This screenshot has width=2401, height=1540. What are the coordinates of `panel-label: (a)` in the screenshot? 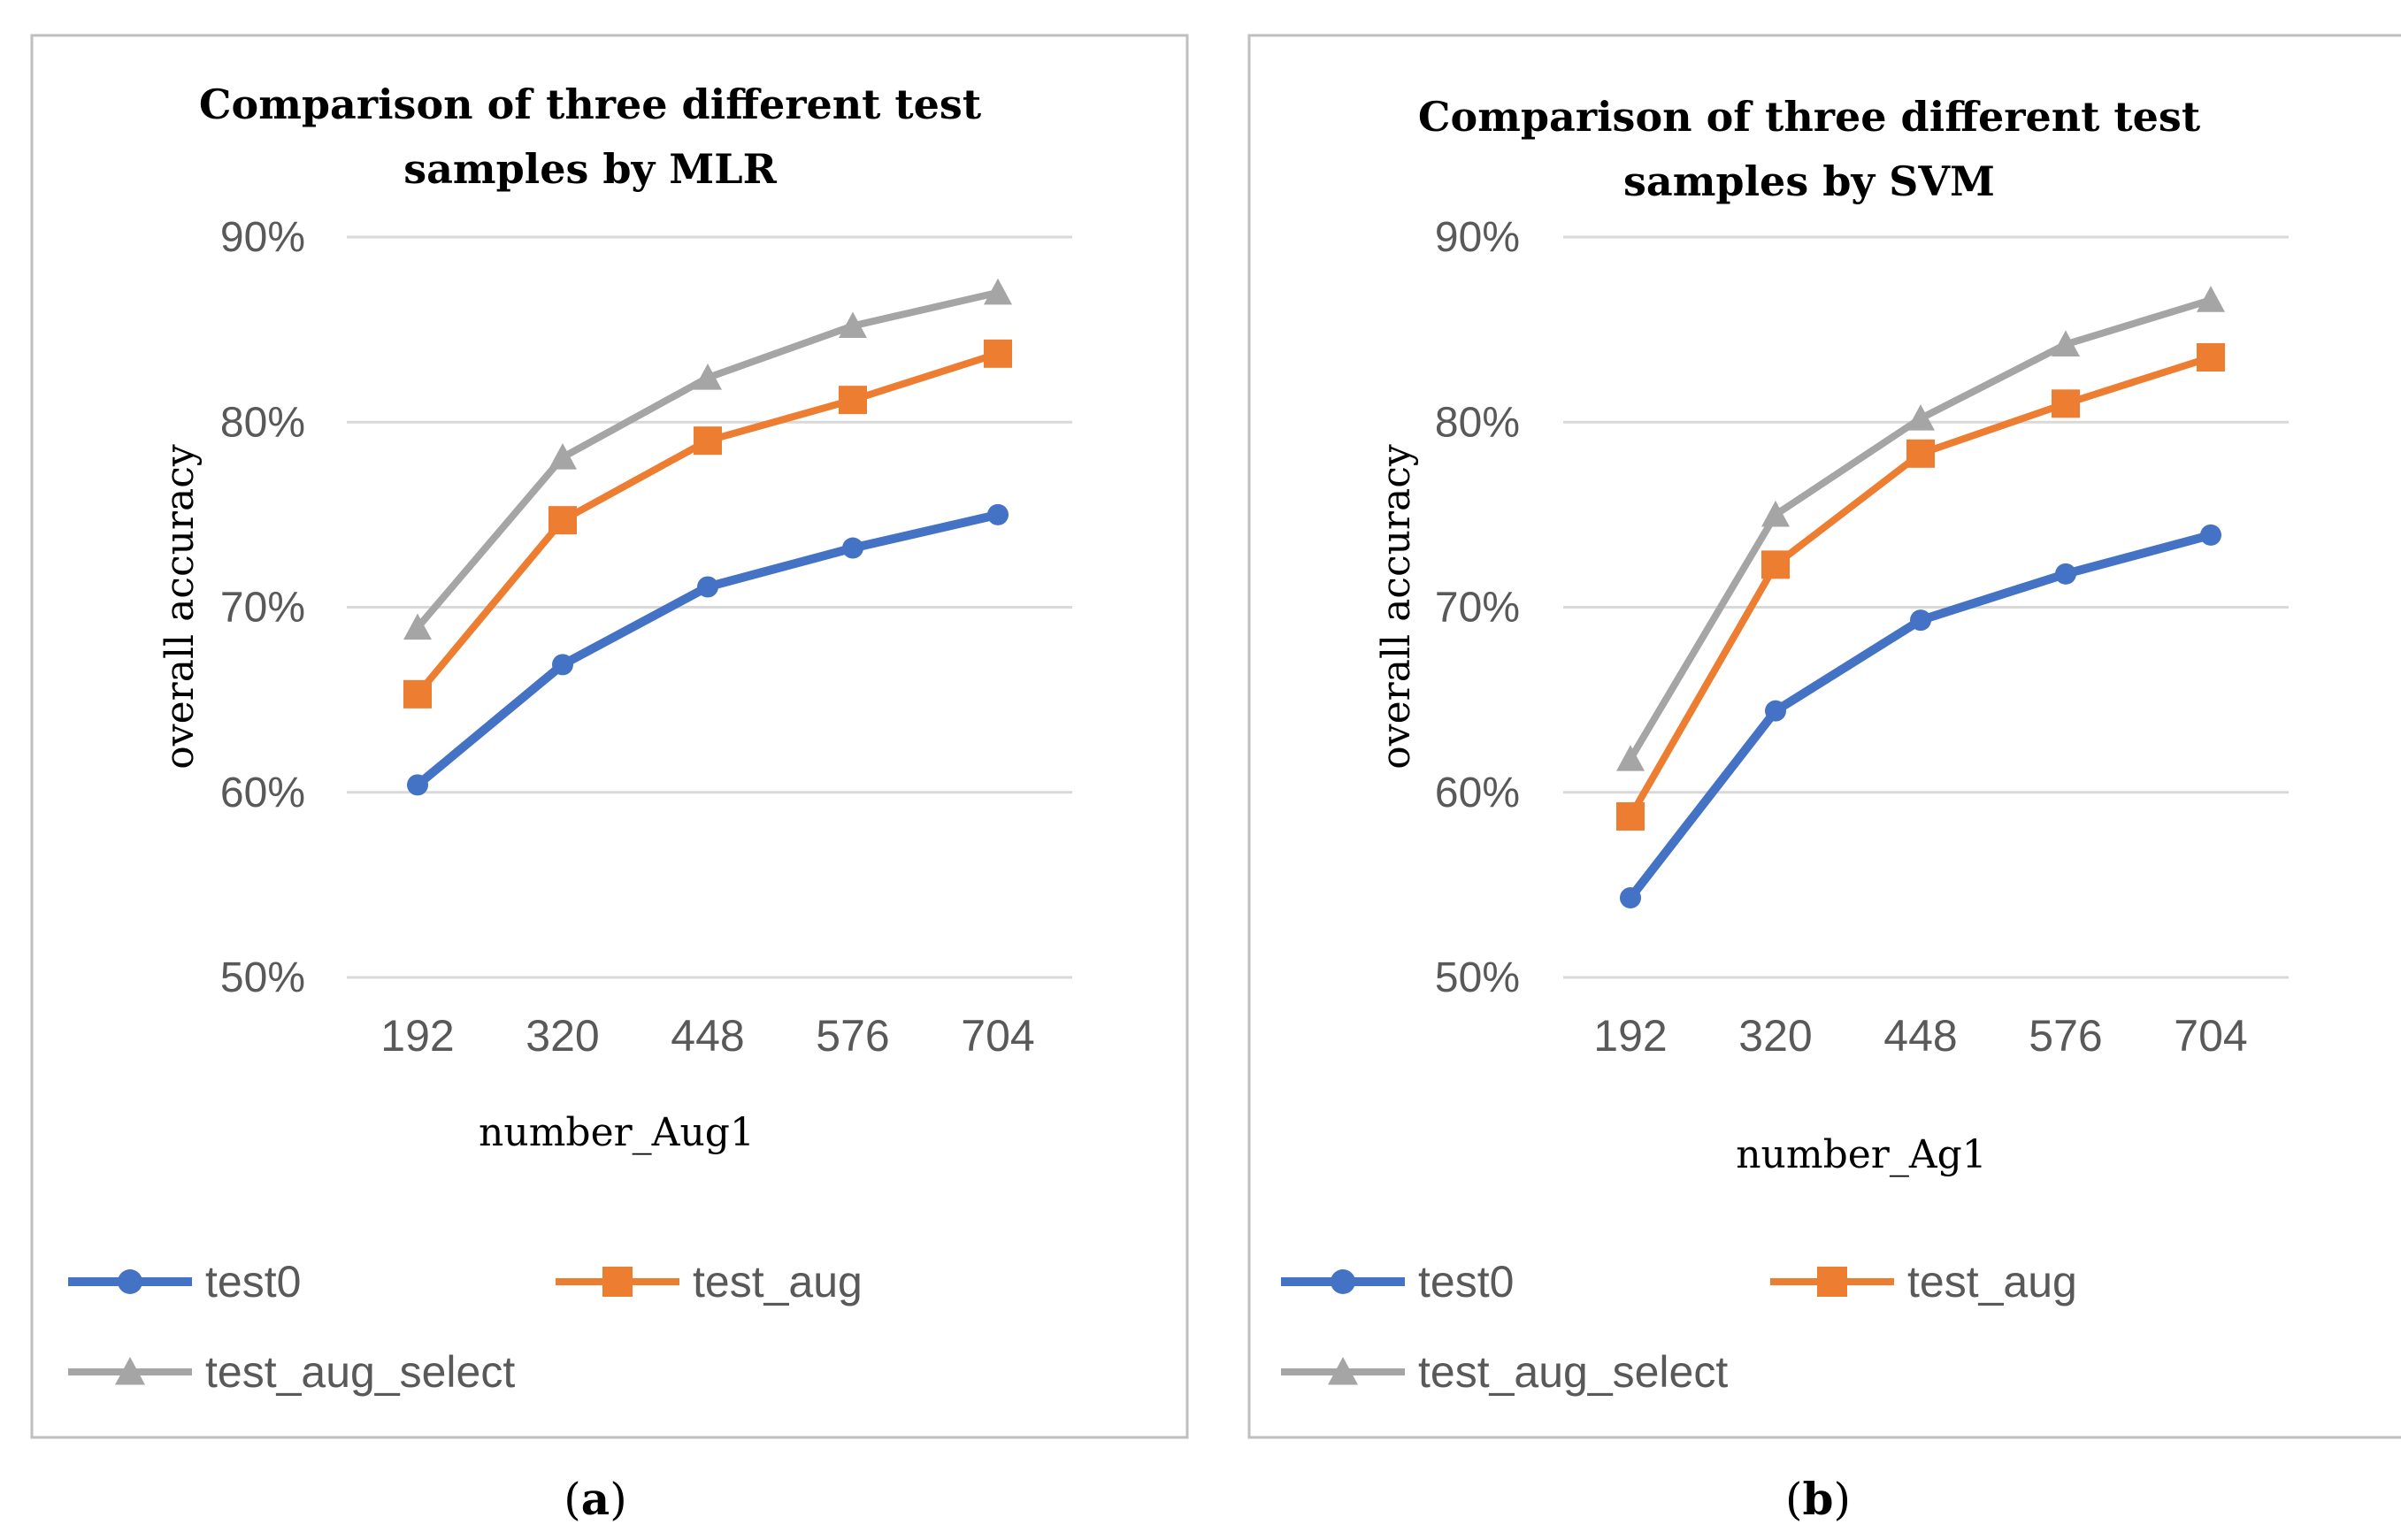 It's located at (595, 1499).